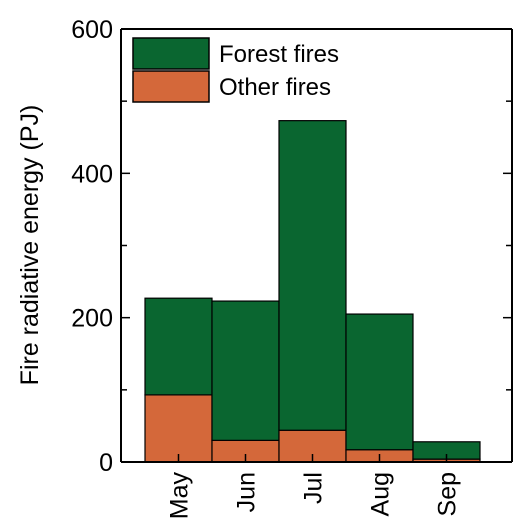 This screenshot has height=527, width=526. What do you see at coordinates (312, 275) in the screenshot?
I see `bar-forest-fires-jul` at bounding box center [312, 275].